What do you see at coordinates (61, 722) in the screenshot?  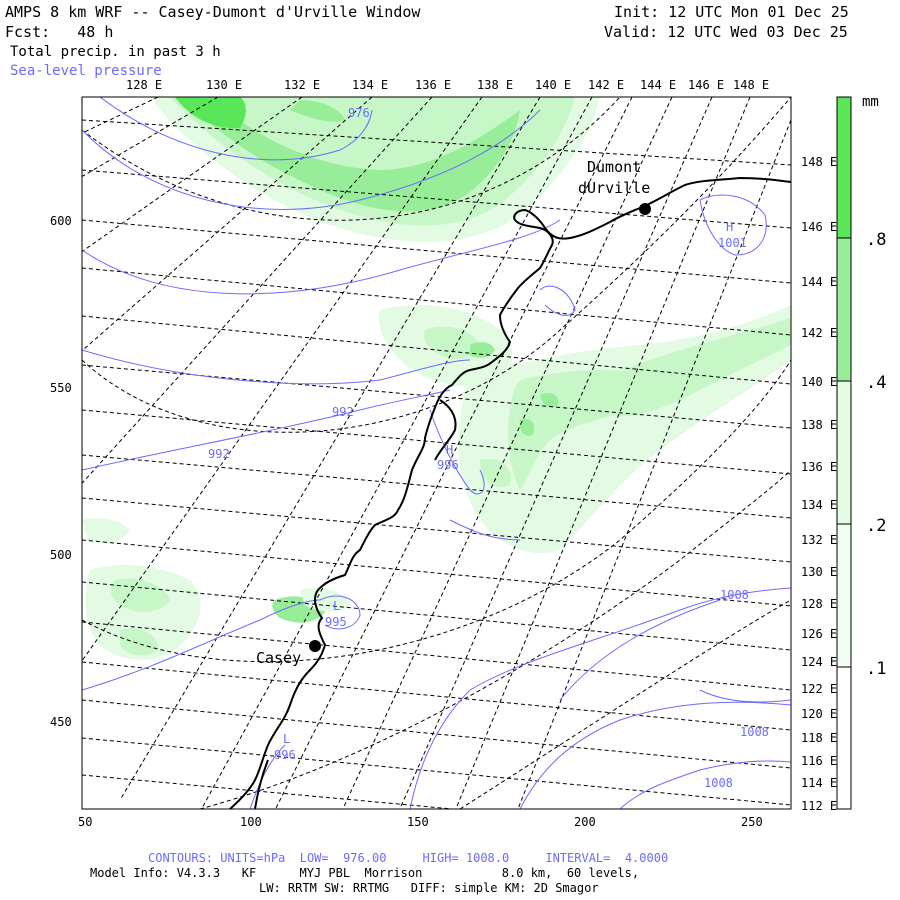 I see `left-axis-label: 450` at bounding box center [61, 722].